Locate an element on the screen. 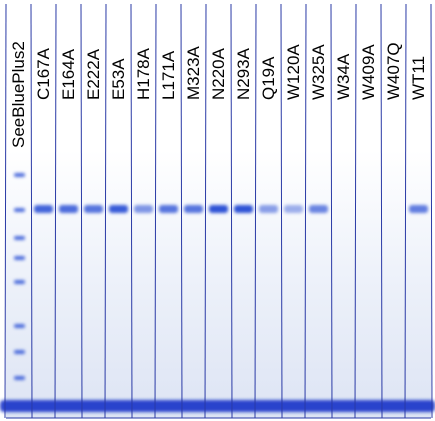 The height and width of the screenshot is (421, 435). lane-label: N220A is located at coordinates (218, 74).